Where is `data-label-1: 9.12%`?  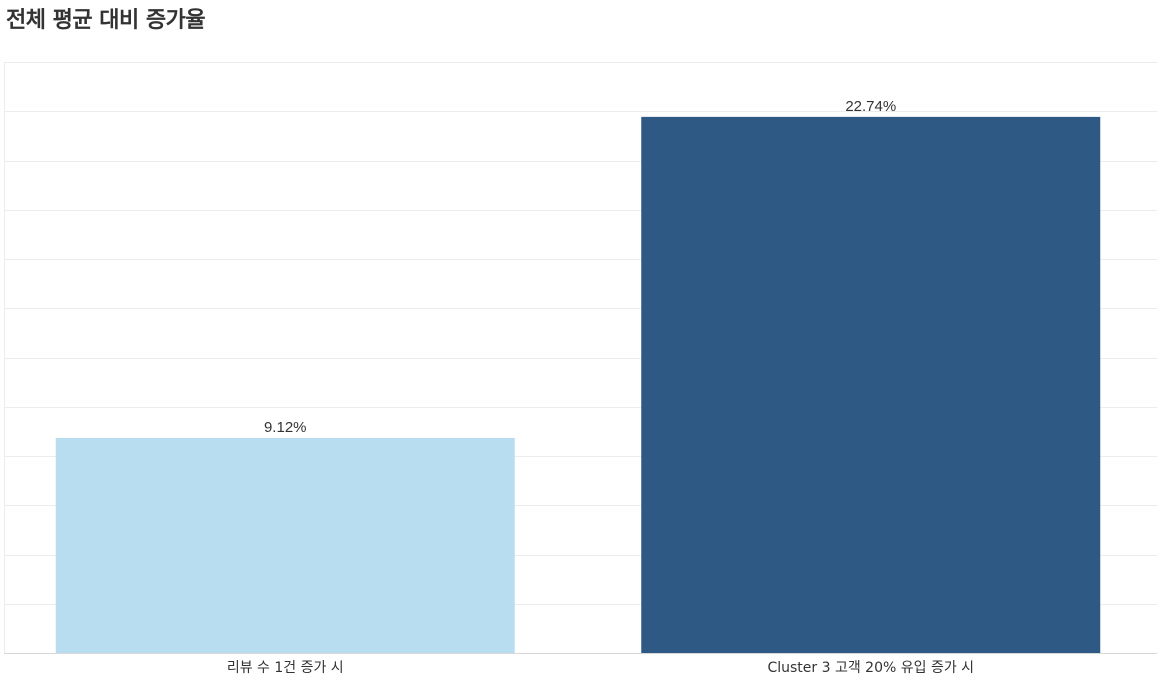
data-label-1: 9.12% is located at coordinates (285, 427).